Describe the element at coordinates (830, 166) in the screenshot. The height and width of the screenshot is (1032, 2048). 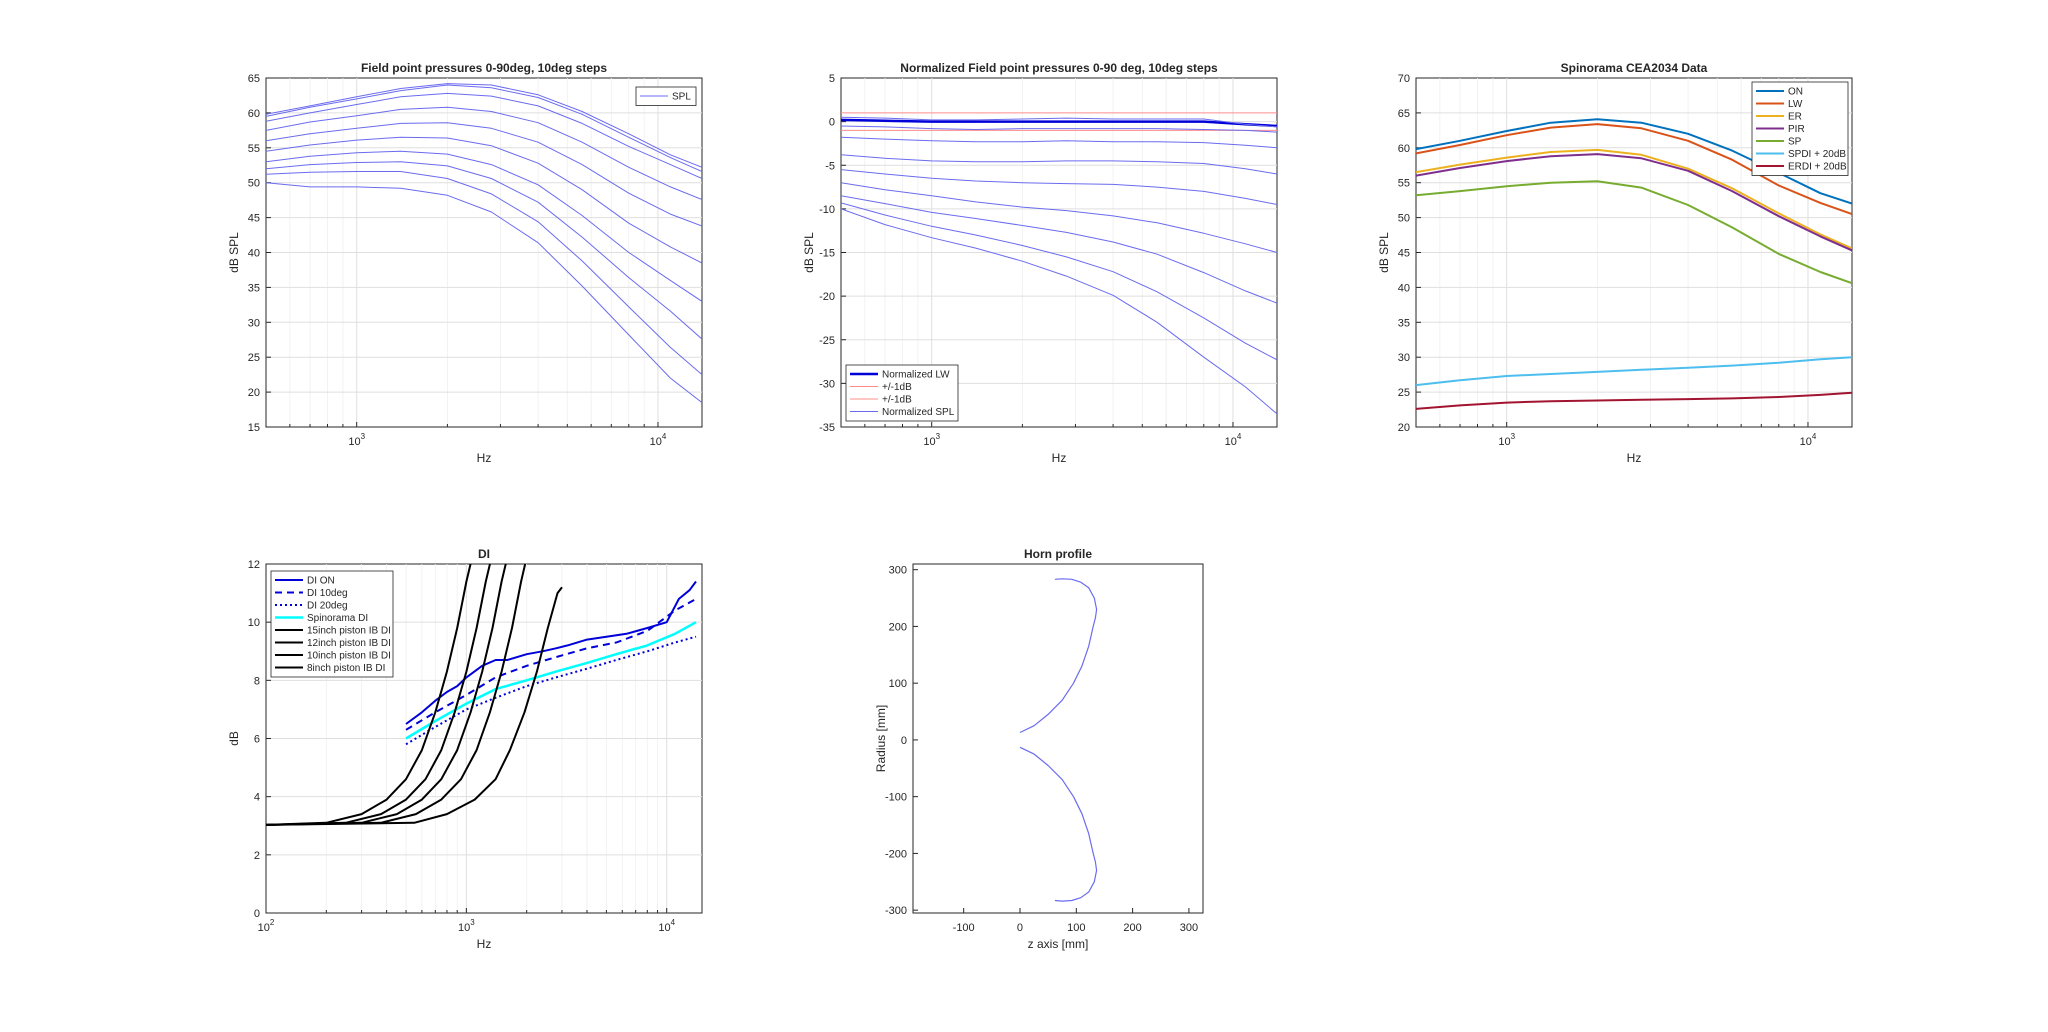
I see `y-tick-label: -5` at that location.